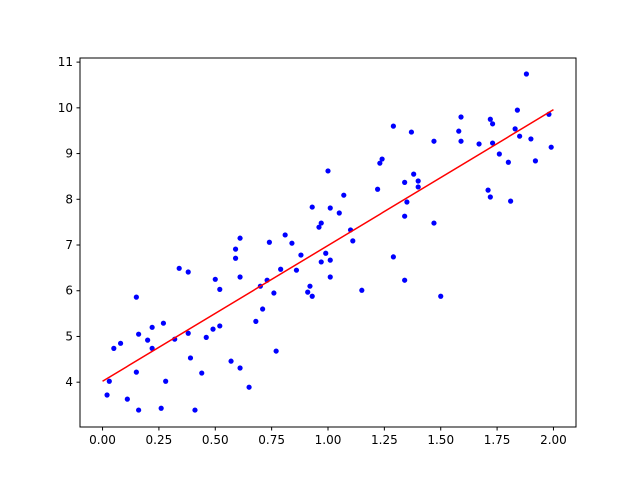  What do you see at coordinates (102, 440) in the screenshot?
I see `x-tick-label: 0.00` at bounding box center [102, 440].